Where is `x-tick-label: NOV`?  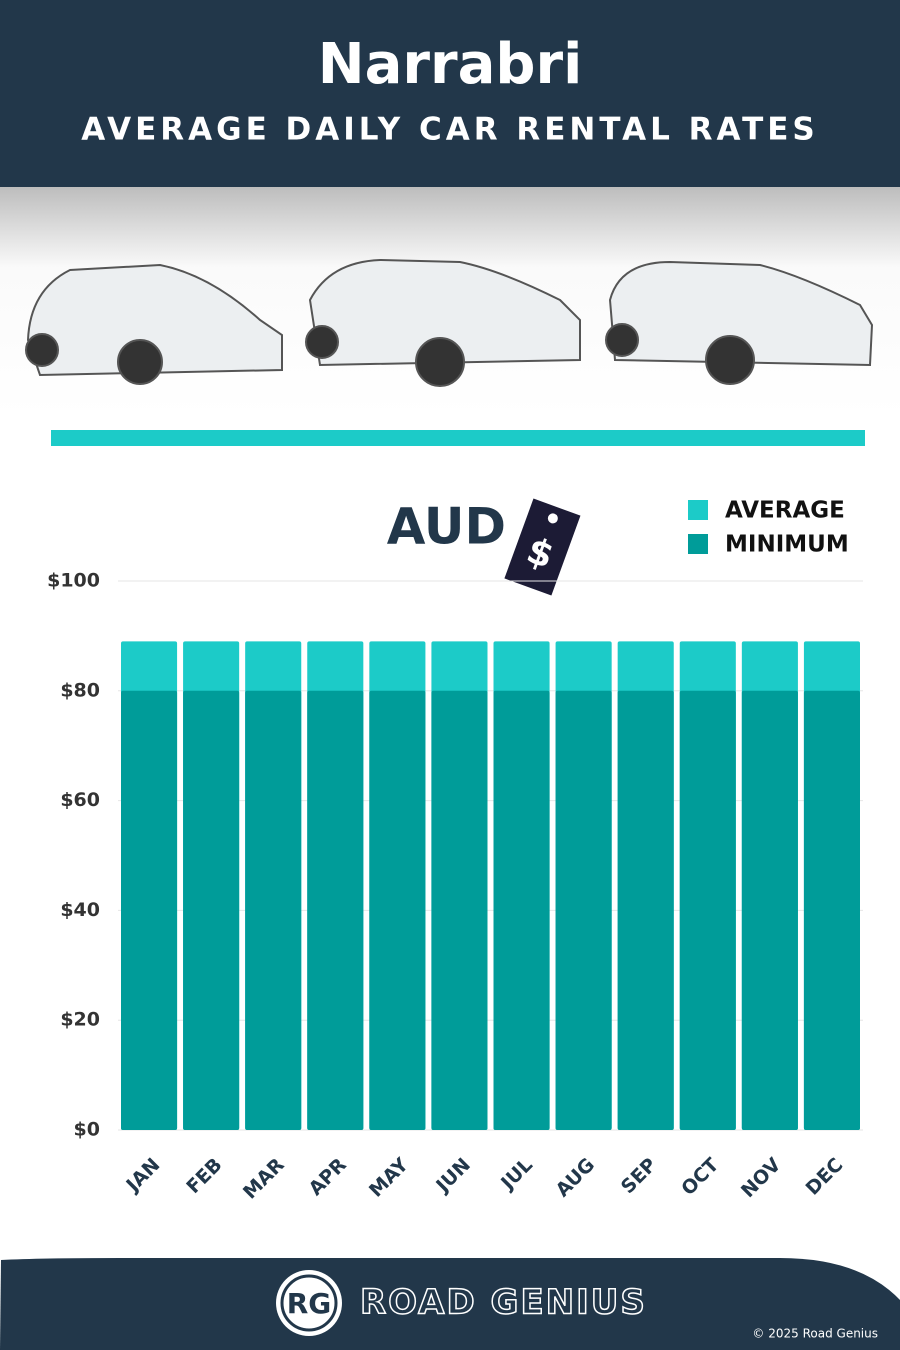 x-tick-label: NOV is located at coordinates (761, 1178).